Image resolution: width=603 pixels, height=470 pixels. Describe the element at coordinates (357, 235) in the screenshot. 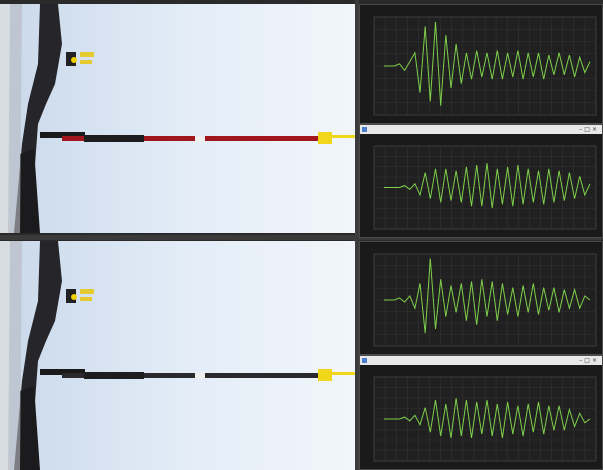

I see `vertical-divider` at that location.